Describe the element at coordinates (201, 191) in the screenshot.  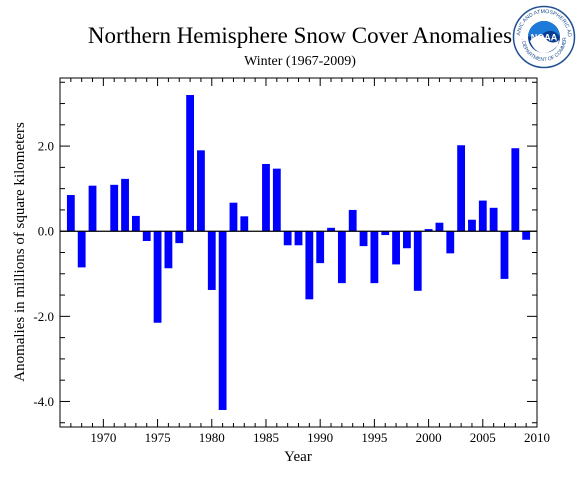
I see `bar-1979` at that location.